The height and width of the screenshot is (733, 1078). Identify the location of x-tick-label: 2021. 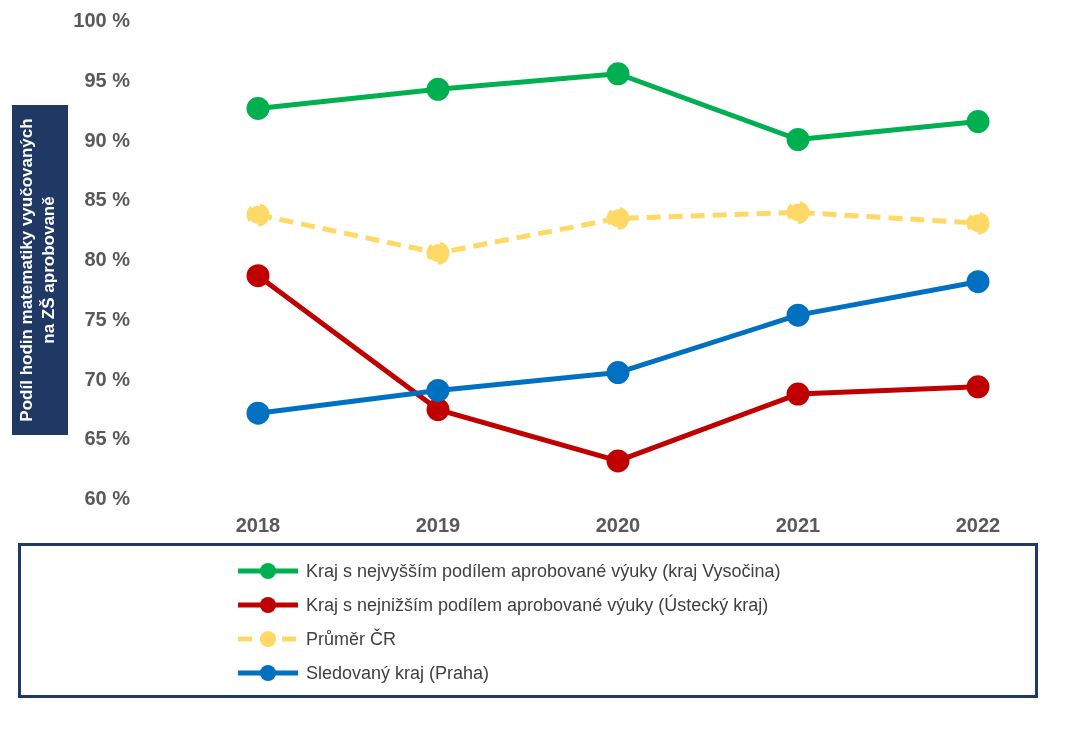
(798, 525).